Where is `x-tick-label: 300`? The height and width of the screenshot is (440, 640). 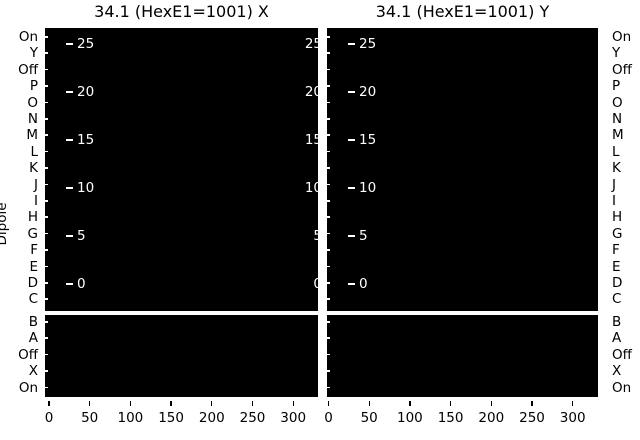
x-tick-label: 300 is located at coordinates (293, 418).